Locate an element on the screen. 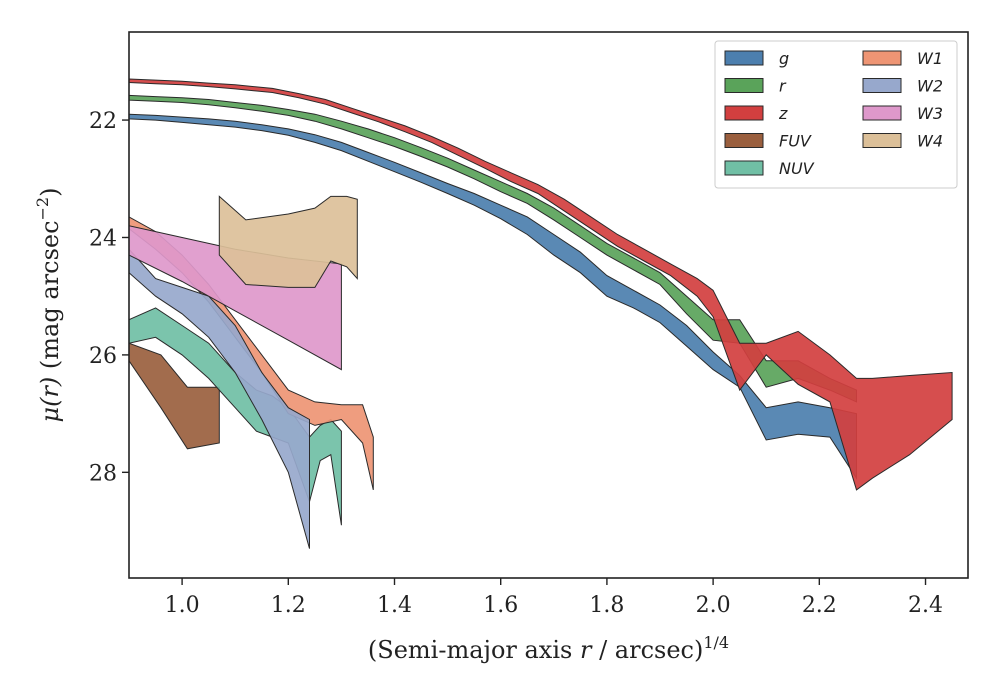 The height and width of the screenshot is (700, 1000). legend-box is located at coordinates (836, 114).